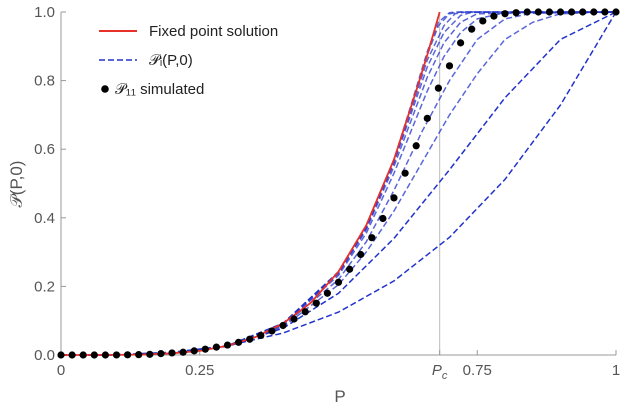 This screenshot has width=623, height=410. I want to click on x-tick-label: 0, so click(61, 370).